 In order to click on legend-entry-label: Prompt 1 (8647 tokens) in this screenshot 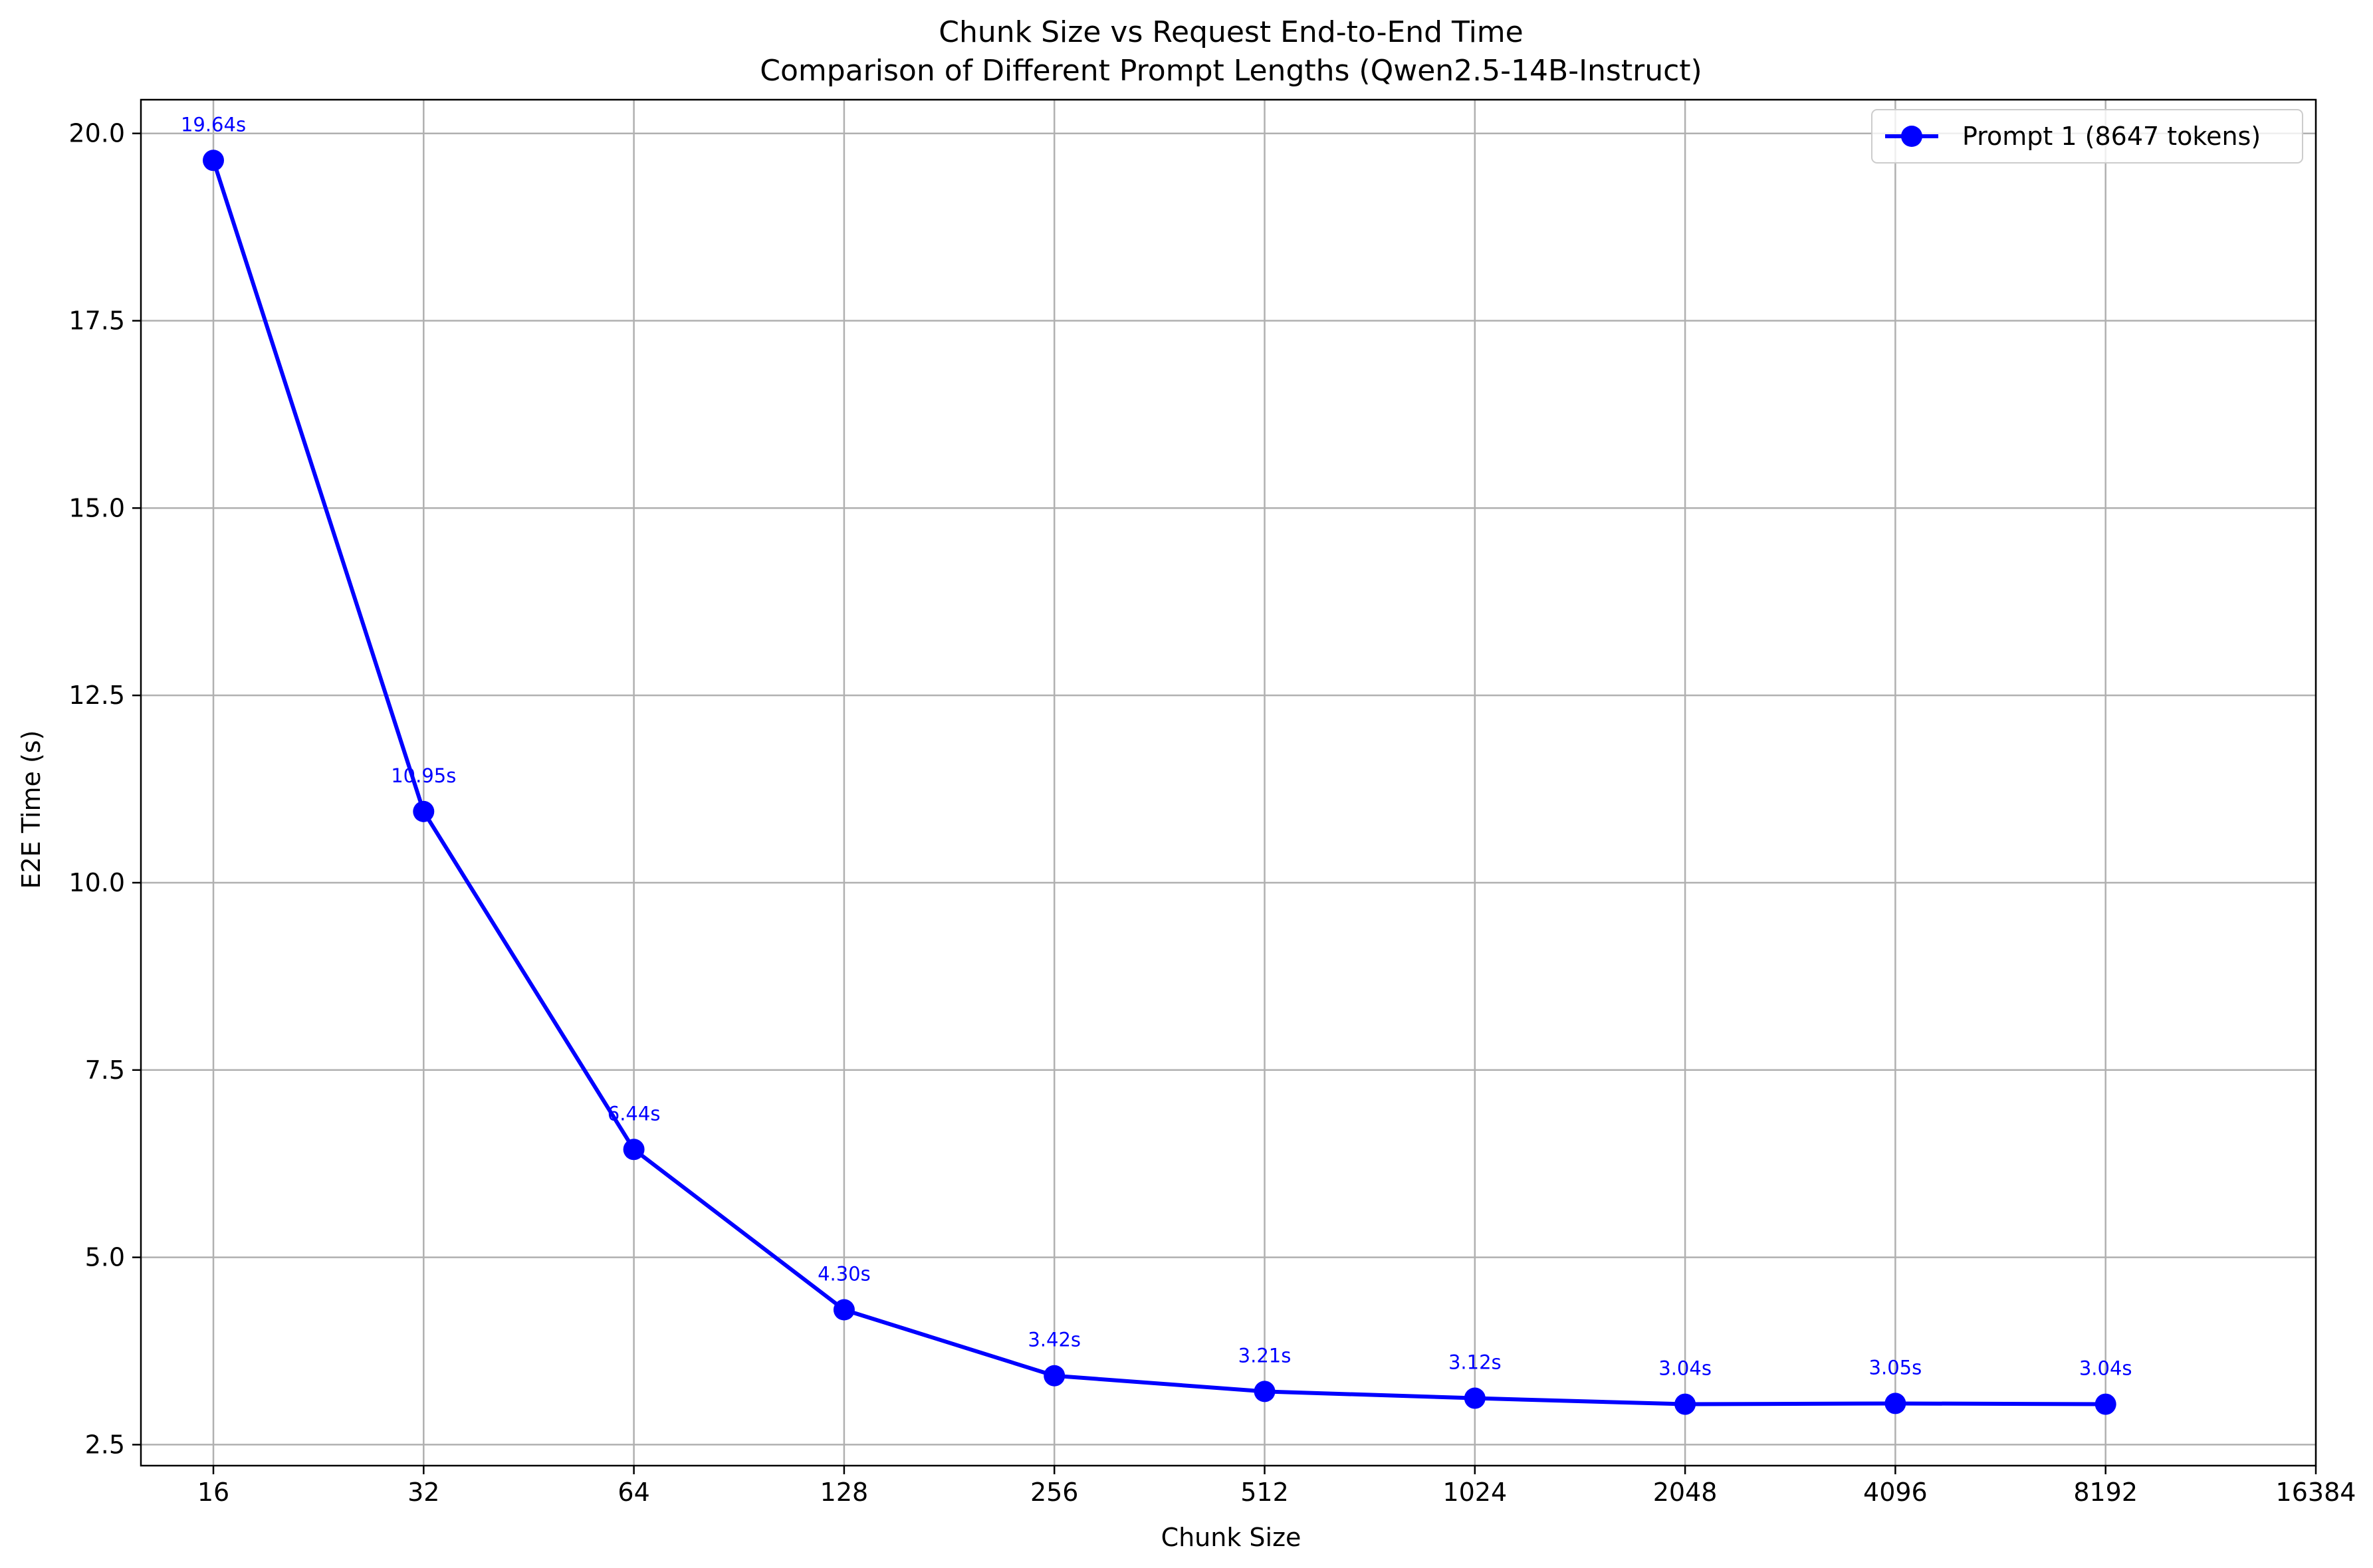, I will do `click(2111, 136)`.